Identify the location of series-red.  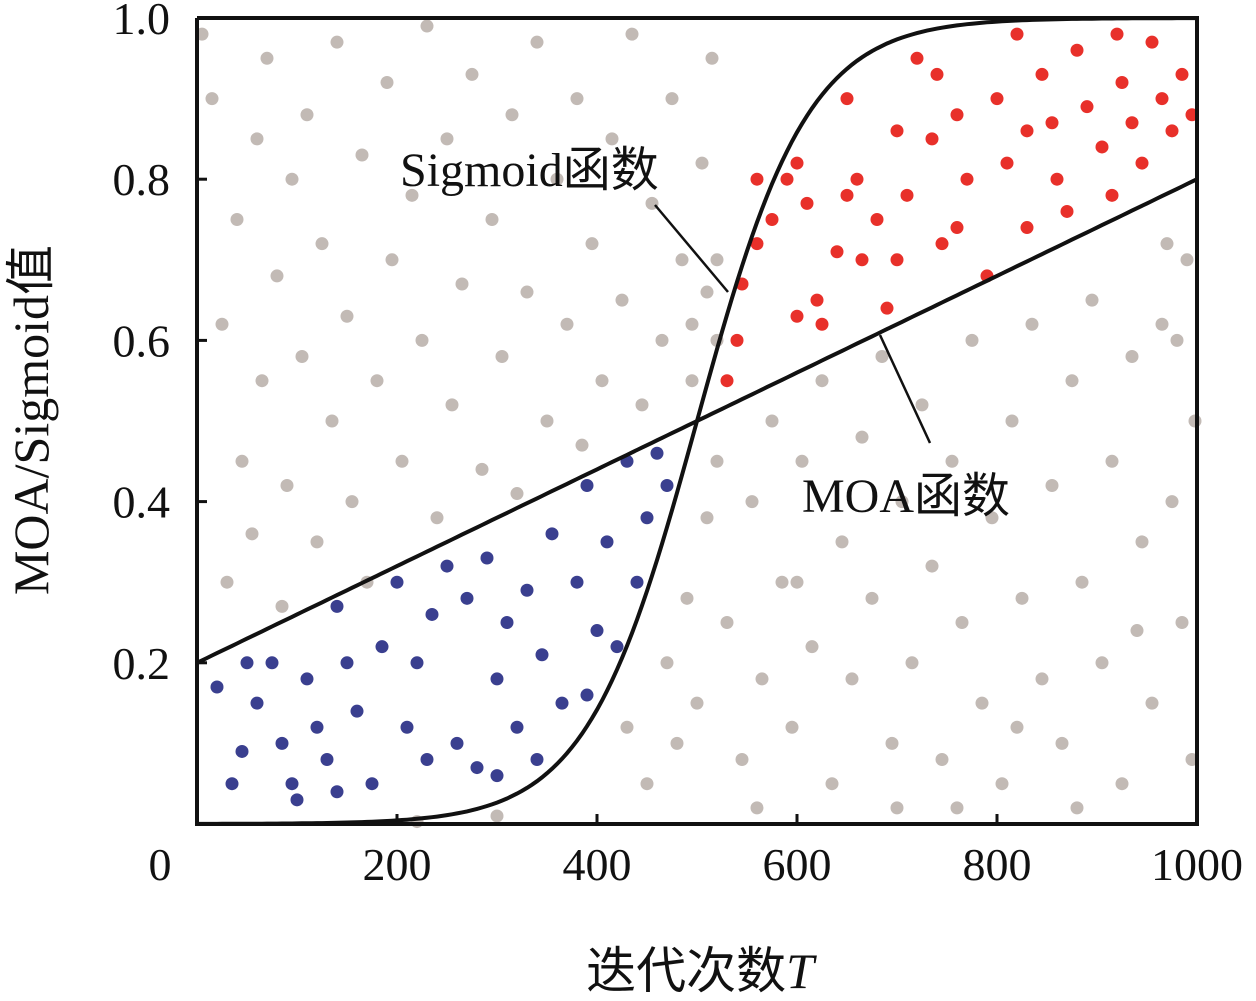
(959, 207).